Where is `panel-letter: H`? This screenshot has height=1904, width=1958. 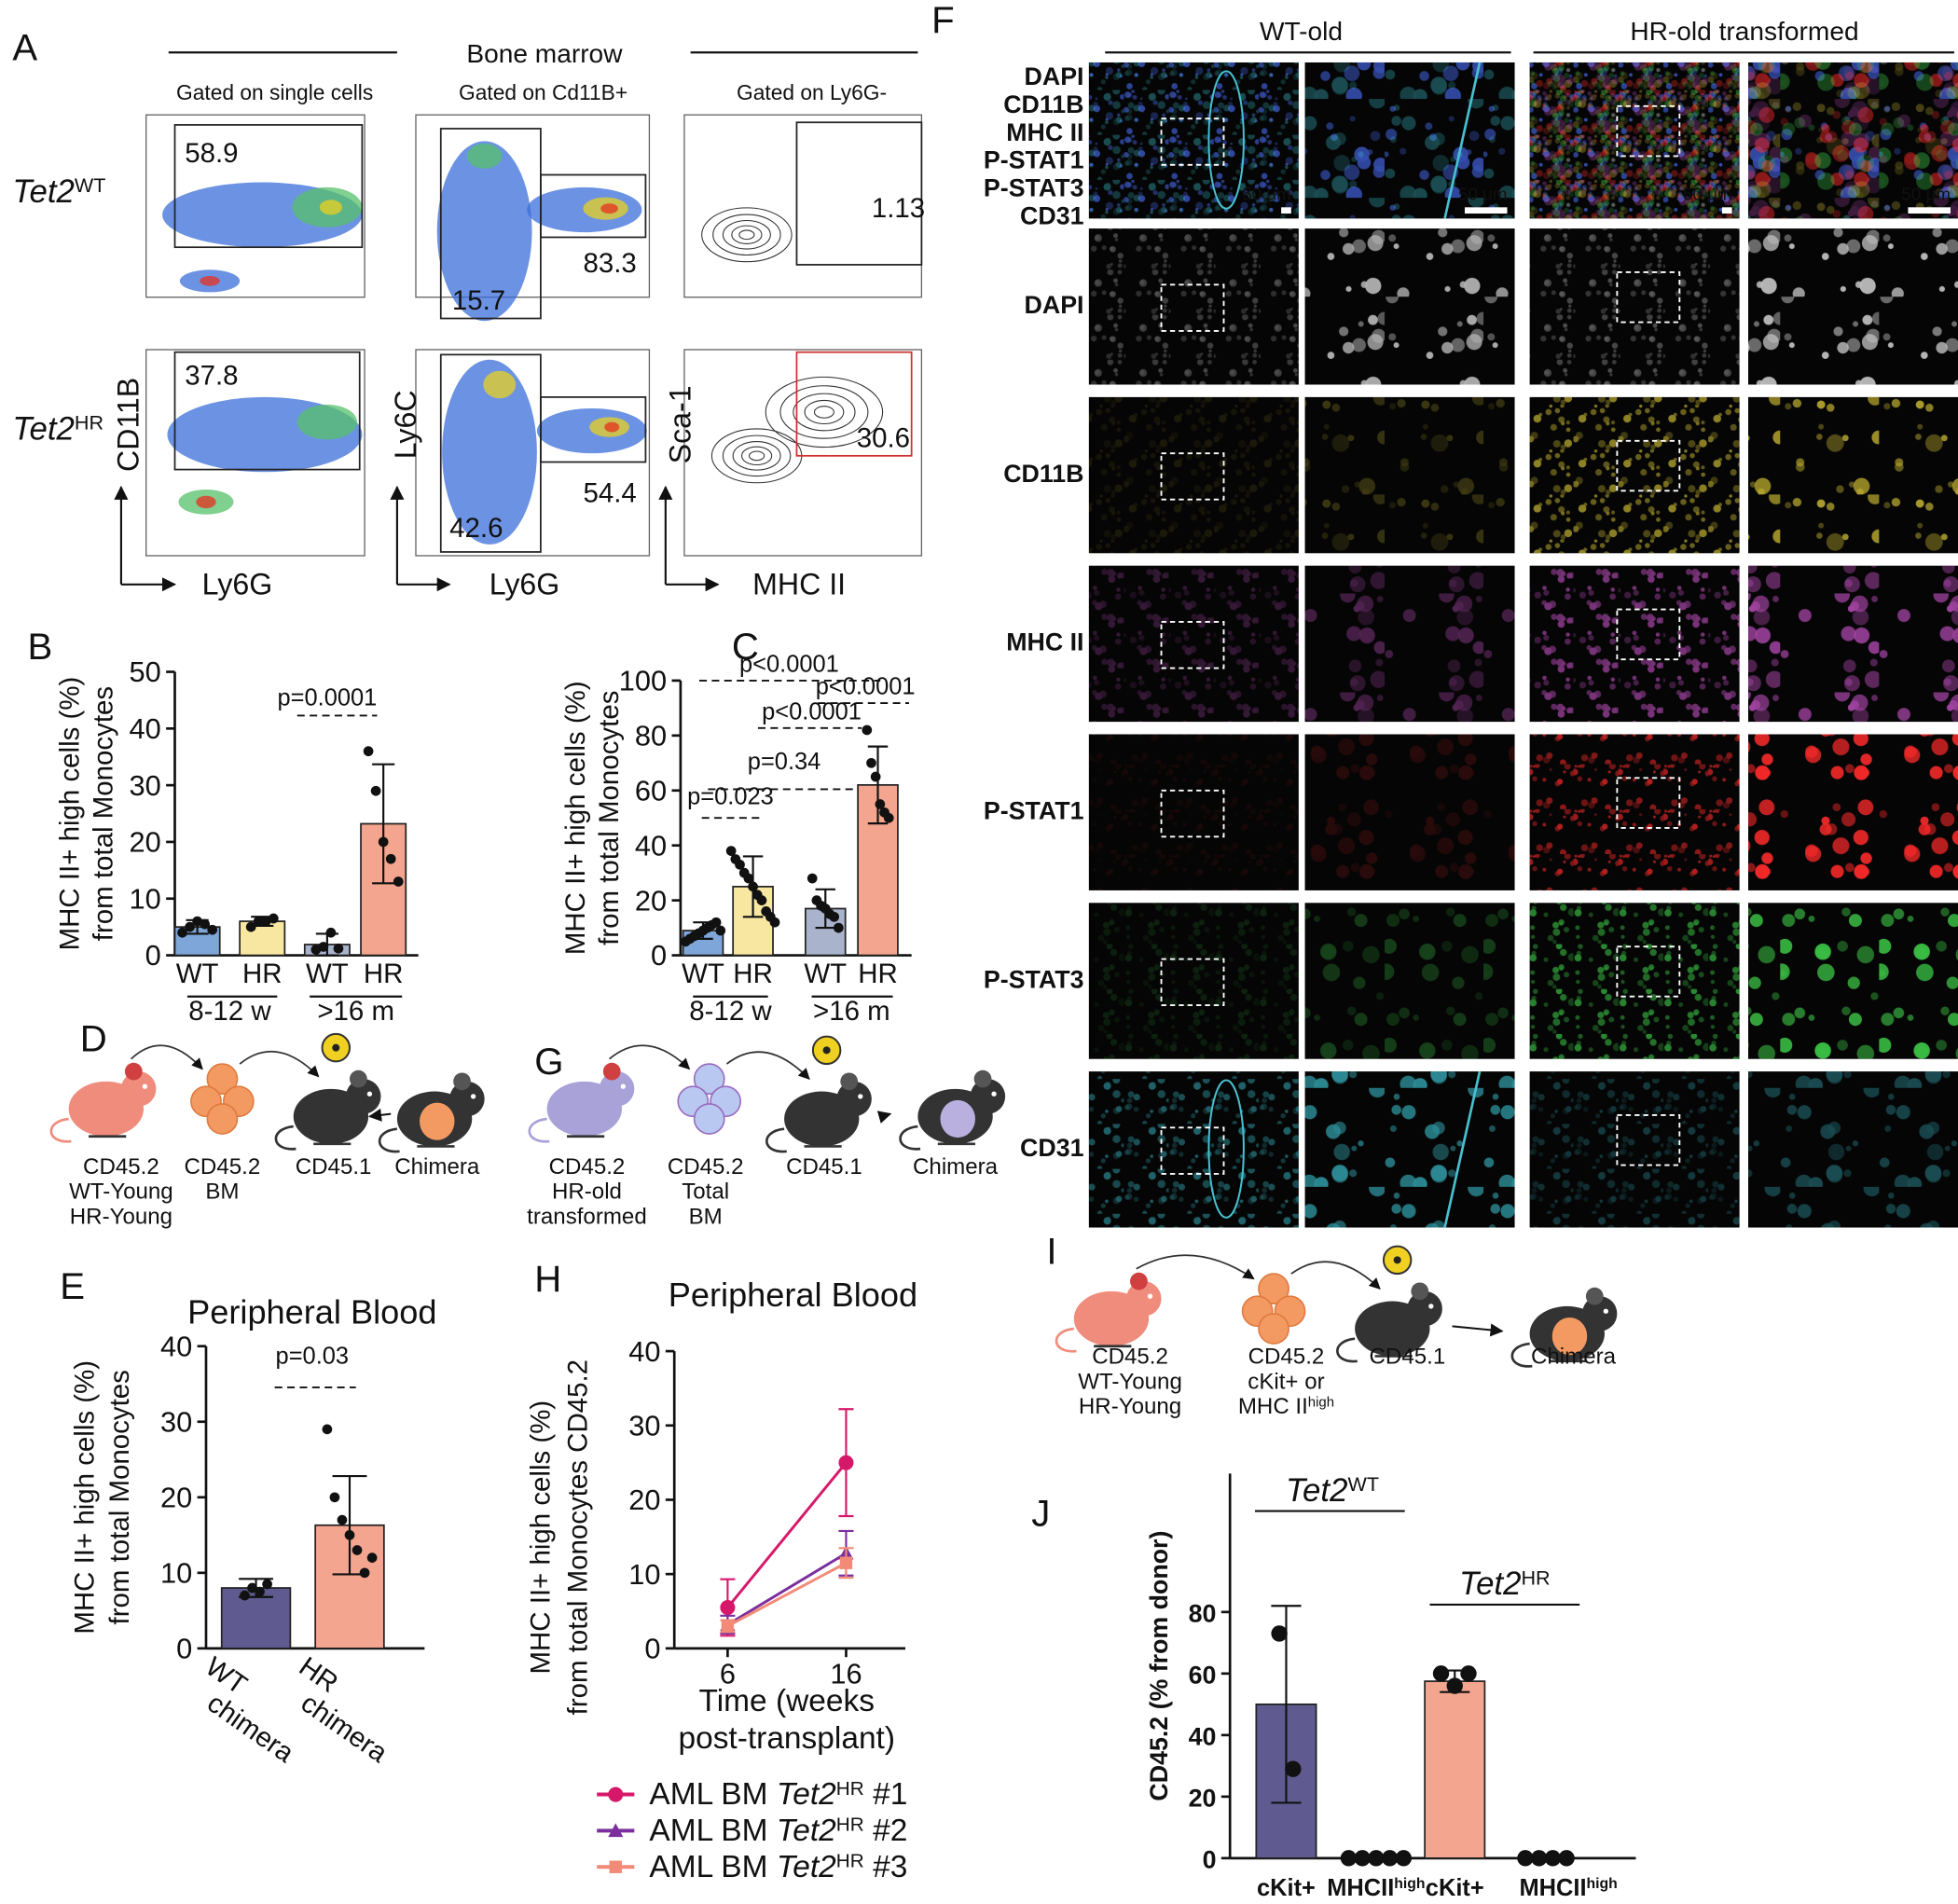
panel-letter: H is located at coordinates (547, 1279).